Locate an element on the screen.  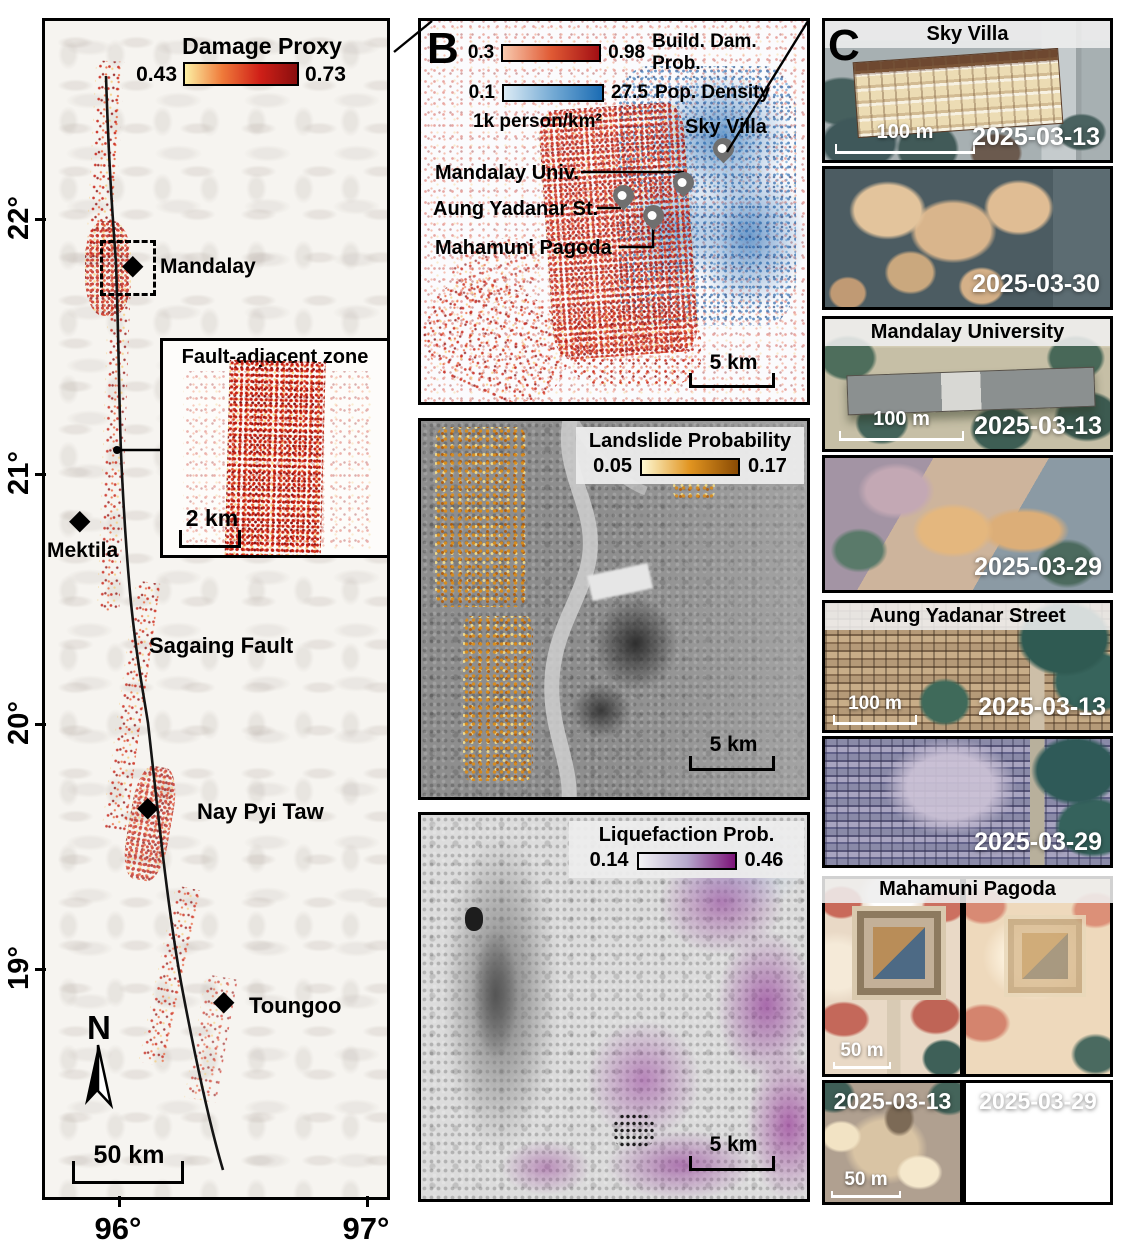
mahamuni-before-top-image: 50 m is located at coordinates (892, 976).